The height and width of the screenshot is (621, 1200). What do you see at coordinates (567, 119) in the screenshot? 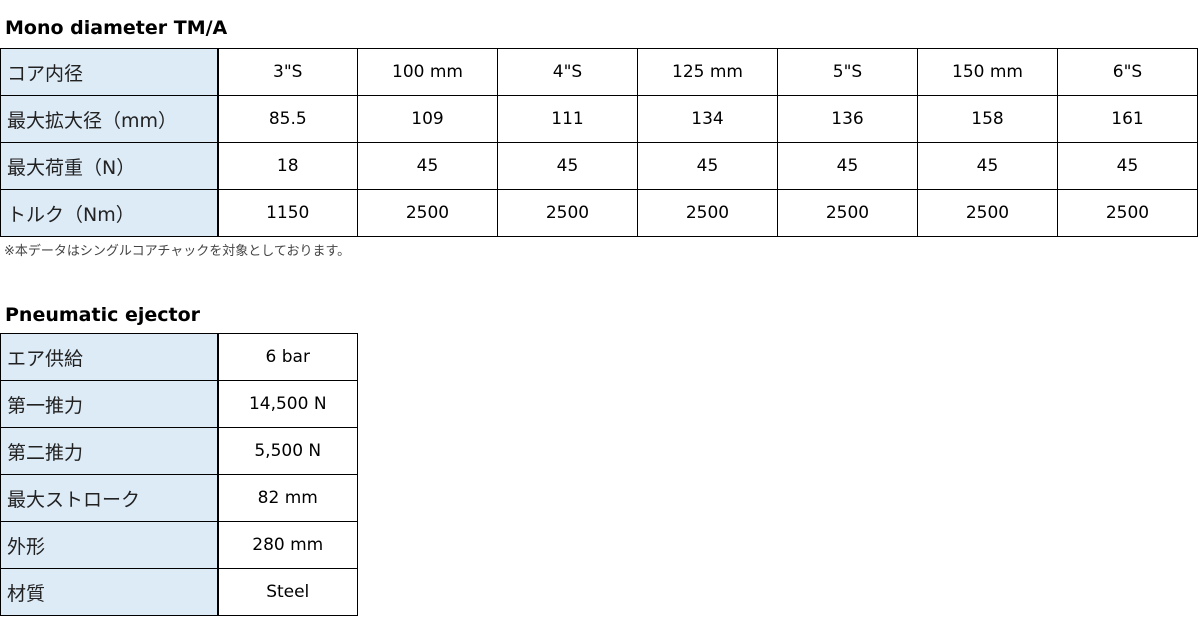
I see `table-cell: 111` at bounding box center [567, 119].